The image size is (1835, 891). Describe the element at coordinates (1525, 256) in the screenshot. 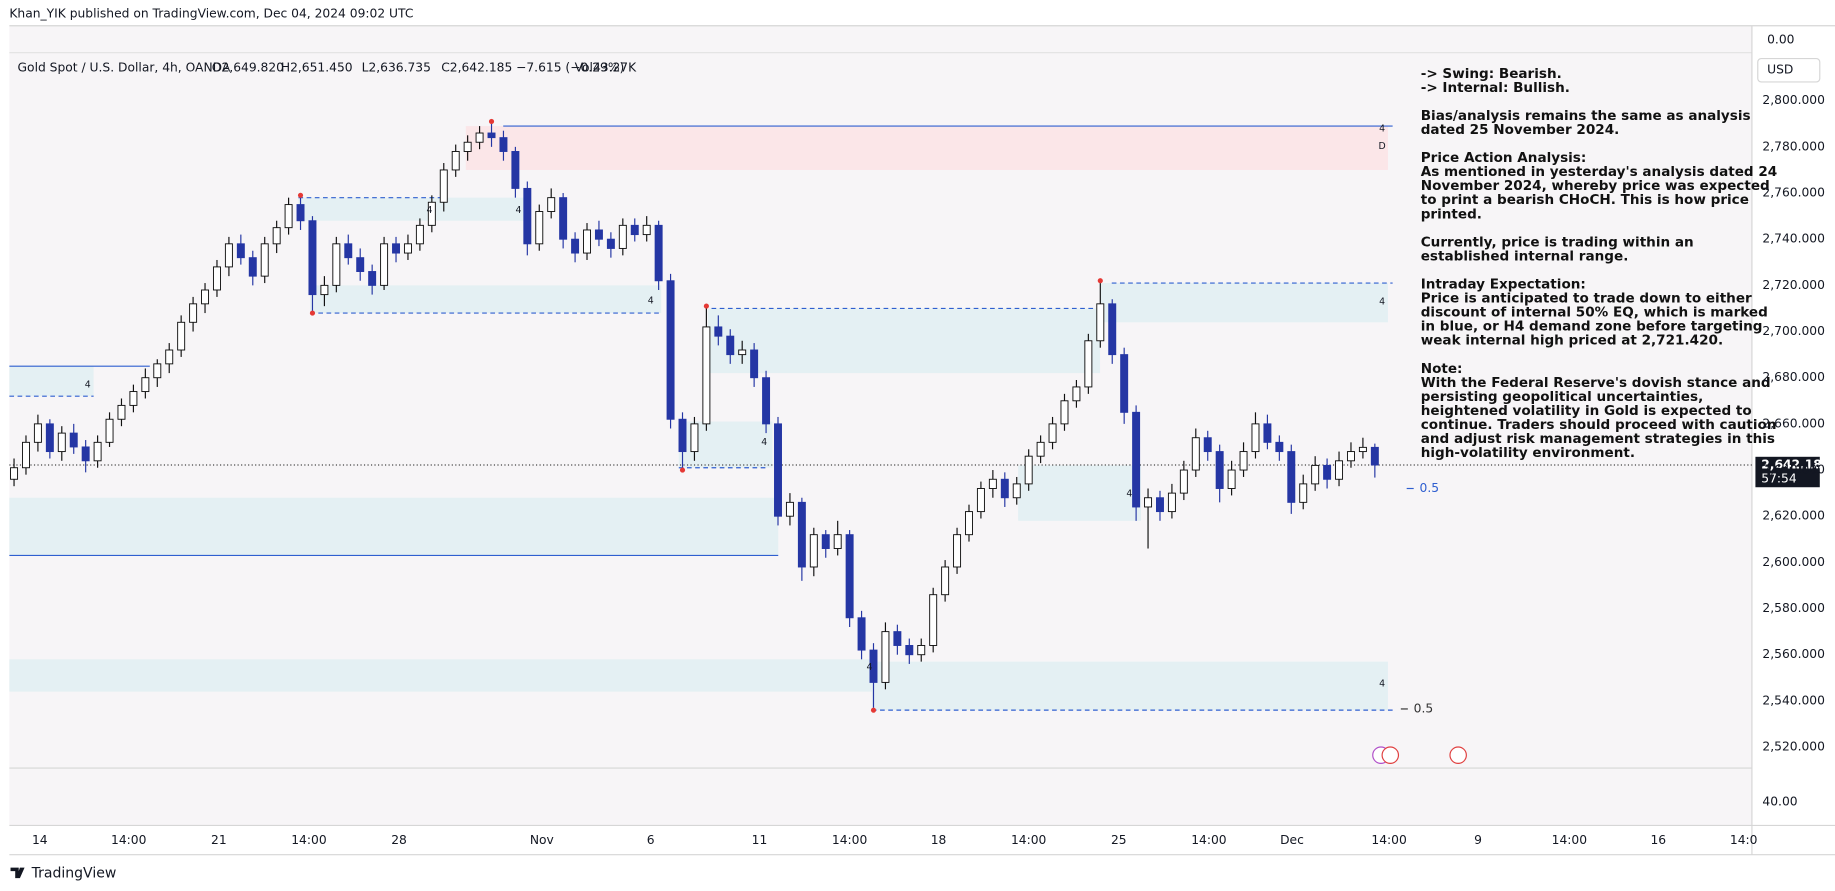

I see `analysis-text: established internal range.` at that location.